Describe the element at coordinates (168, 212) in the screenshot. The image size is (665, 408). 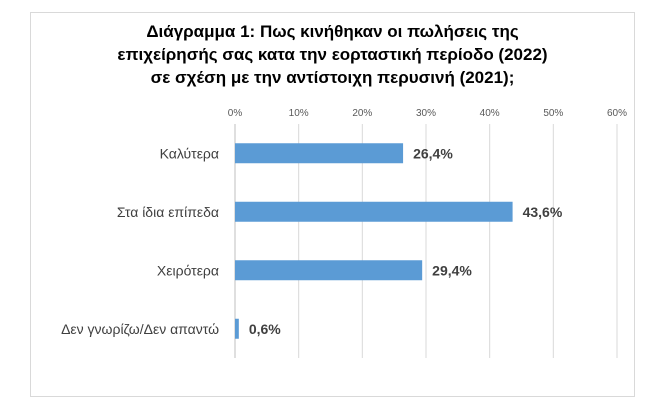
I see `category-label: Στα ίδια επίπεδα` at that location.